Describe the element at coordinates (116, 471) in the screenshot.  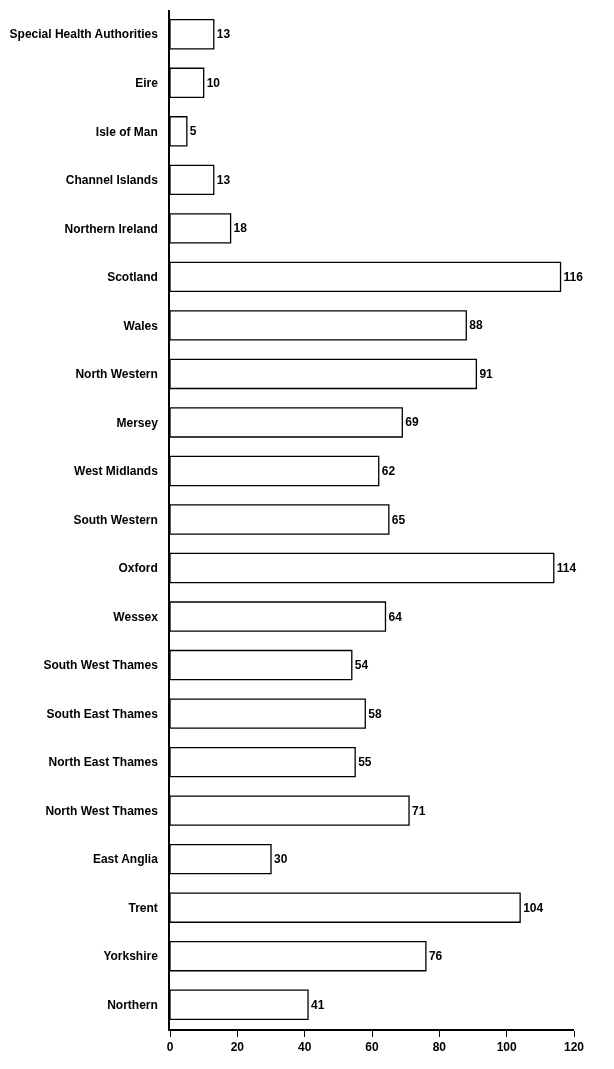
I see `y-tick-label: West Midlands` at that location.